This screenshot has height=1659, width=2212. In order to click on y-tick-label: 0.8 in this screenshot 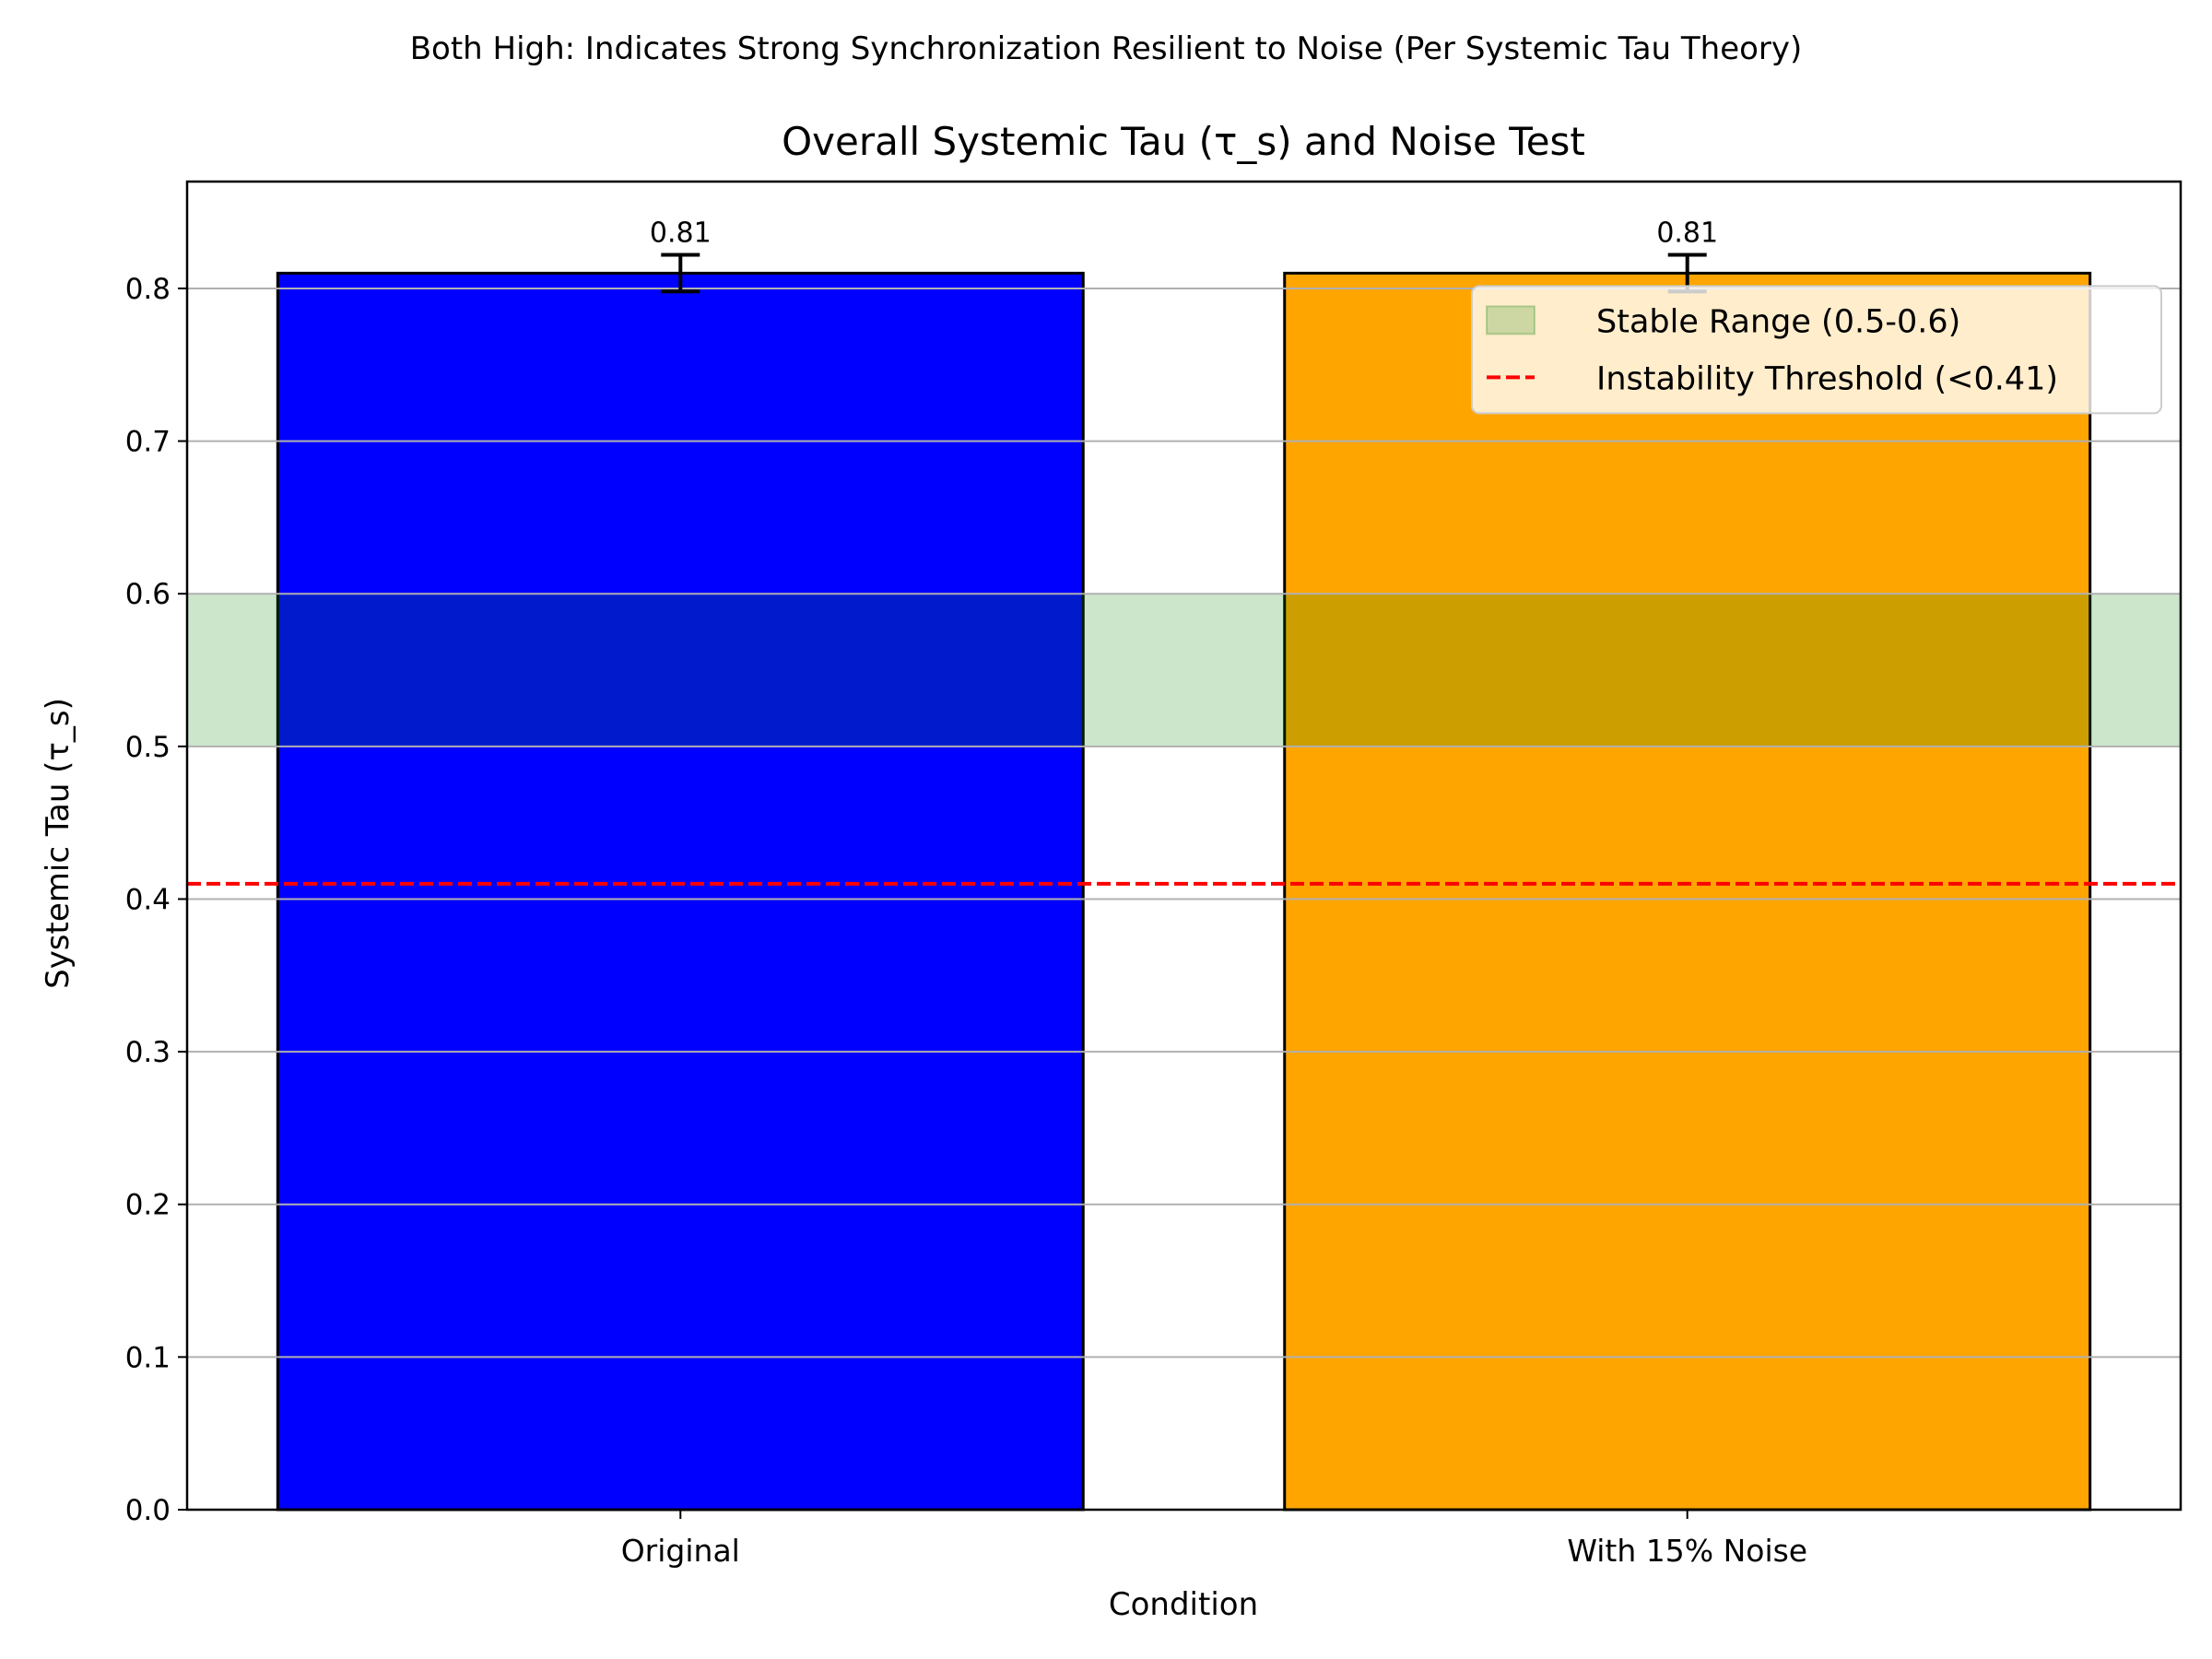, I will do `click(148, 289)`.